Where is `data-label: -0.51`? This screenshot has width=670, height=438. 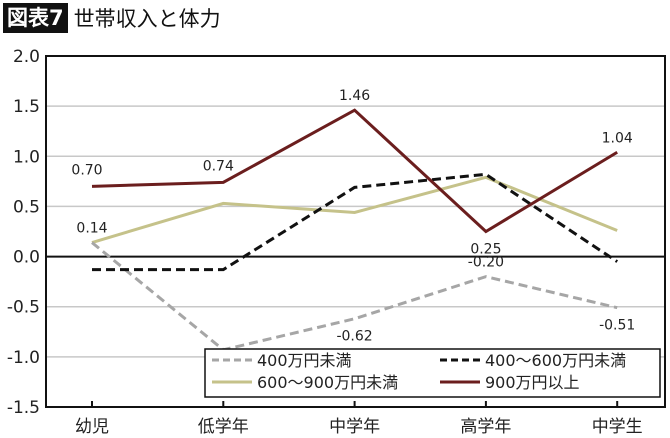 data-label: -0.51 is located at coordinates (617, 326).